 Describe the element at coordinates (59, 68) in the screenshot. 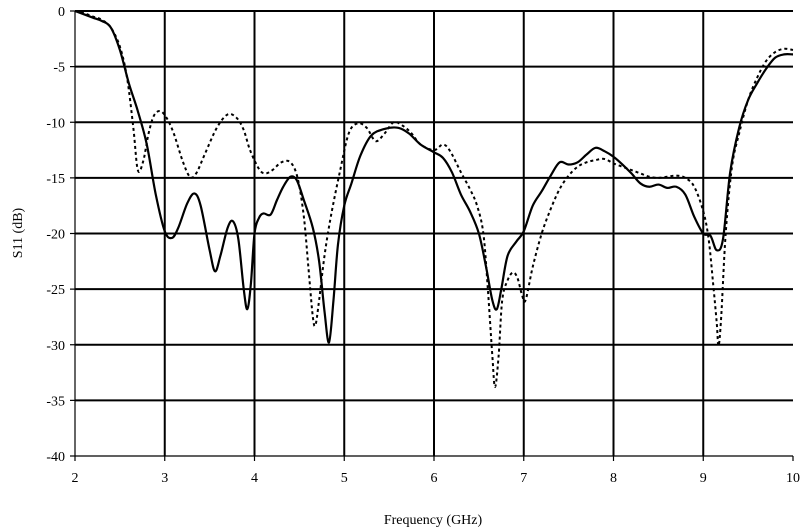

I see `y-tick-label: -5` at that location.